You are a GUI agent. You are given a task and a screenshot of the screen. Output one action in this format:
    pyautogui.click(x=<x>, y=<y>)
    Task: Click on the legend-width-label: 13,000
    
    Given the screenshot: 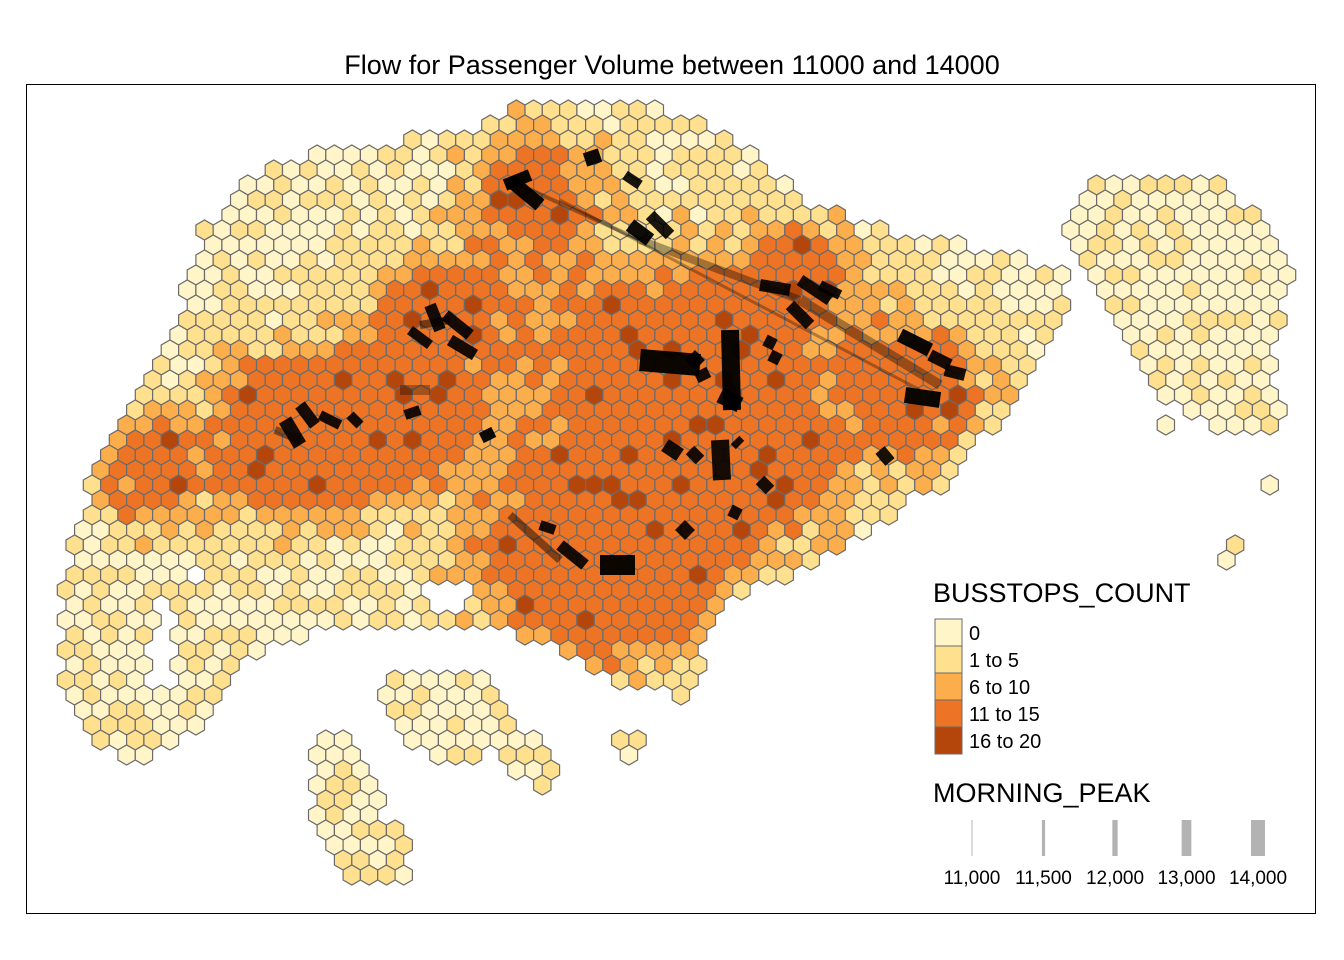 What is the action you would take?
    pyautogui.click(x=1186, y=878)
    